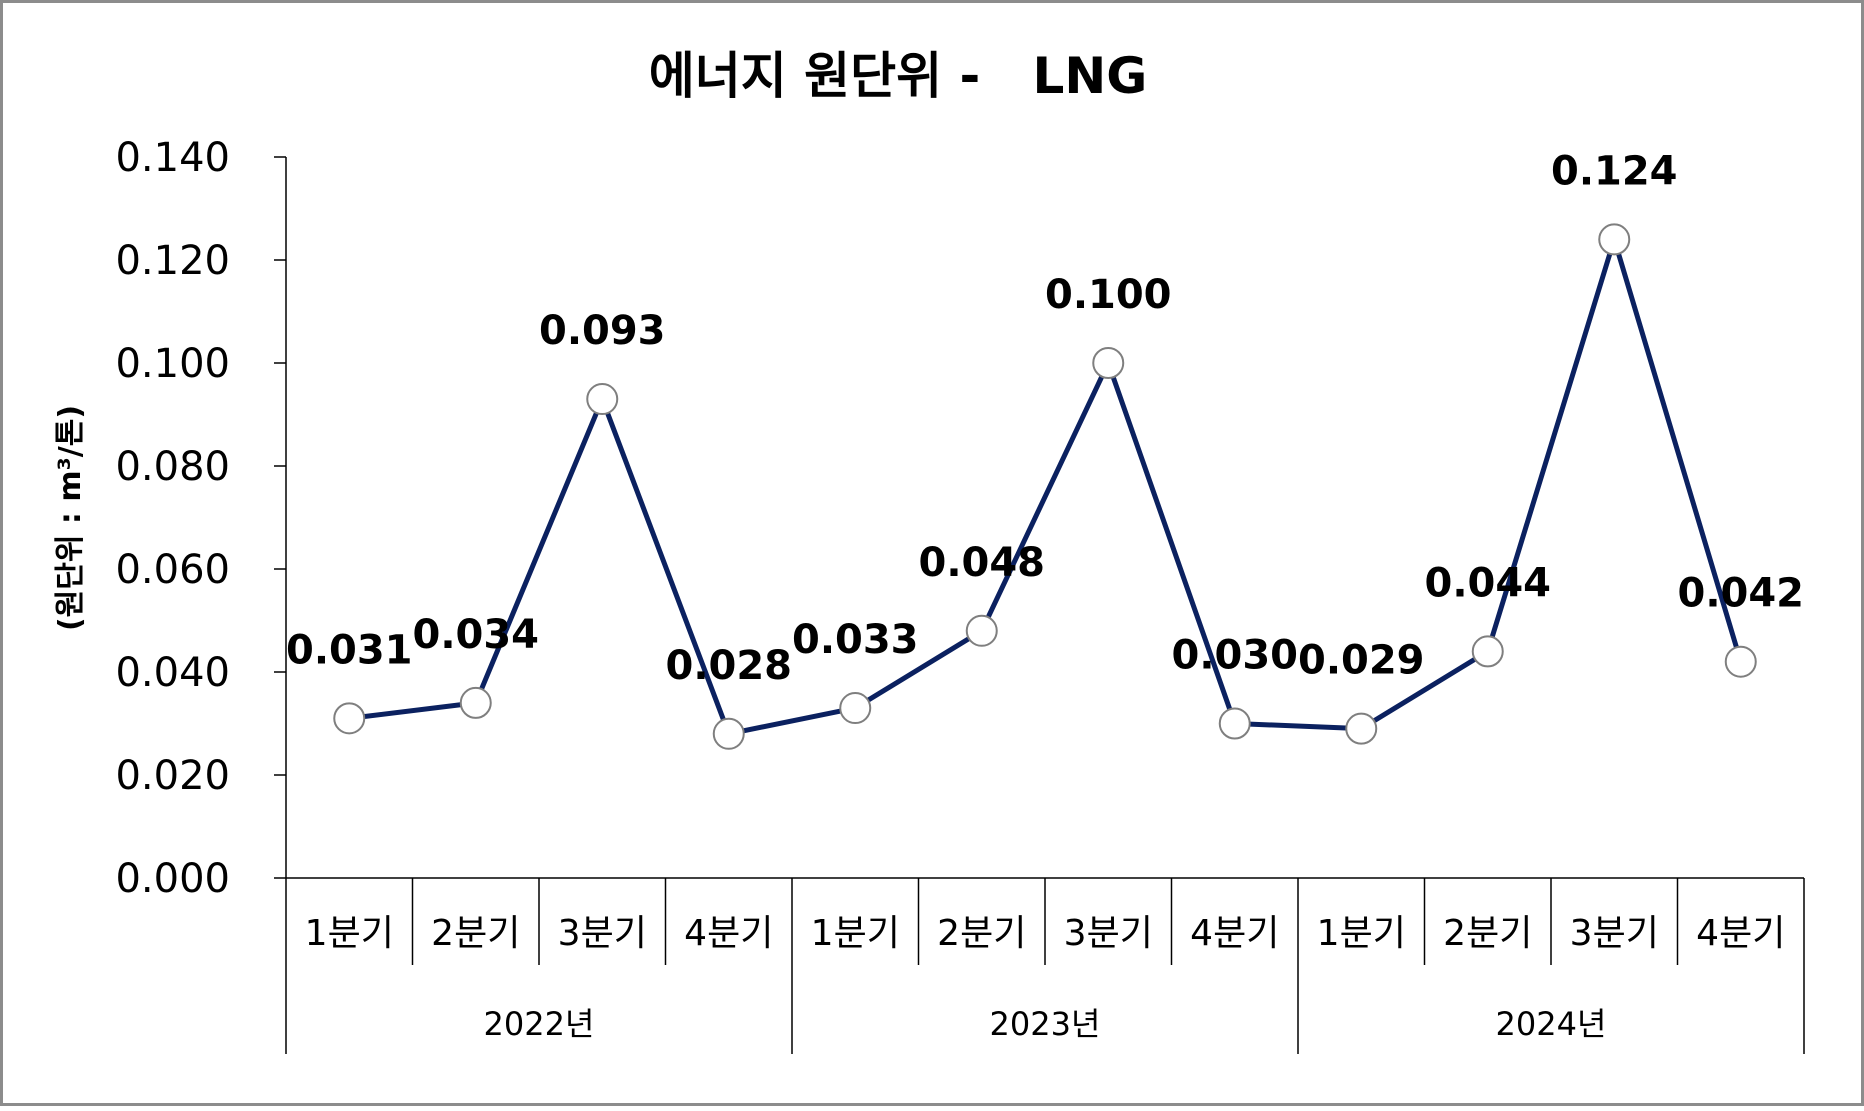  What do you see at coordinates (475, 635) in the screenshot?
I see `data-label: 0.034` at bounding box center [475, 635].